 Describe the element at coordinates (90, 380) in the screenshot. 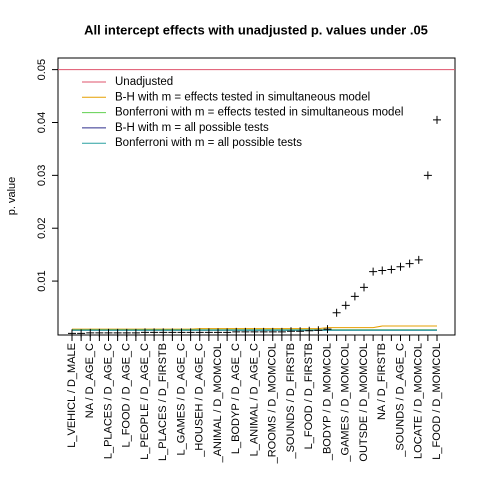

I see `x-tick-label: NA / D_AGE_C` at that location.